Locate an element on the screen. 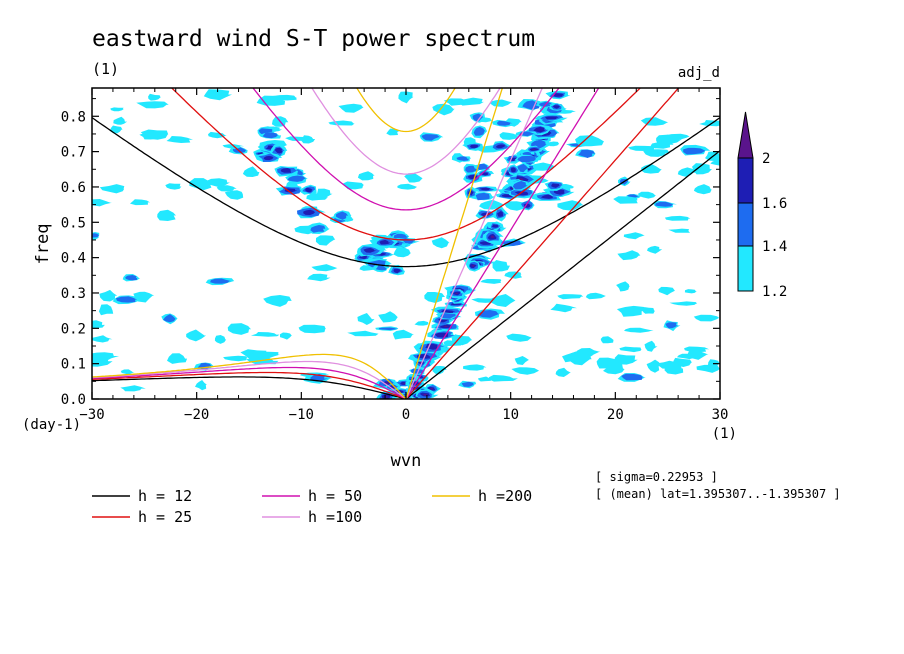  x-tick-label: 0 is located at coordinates (406, 415).